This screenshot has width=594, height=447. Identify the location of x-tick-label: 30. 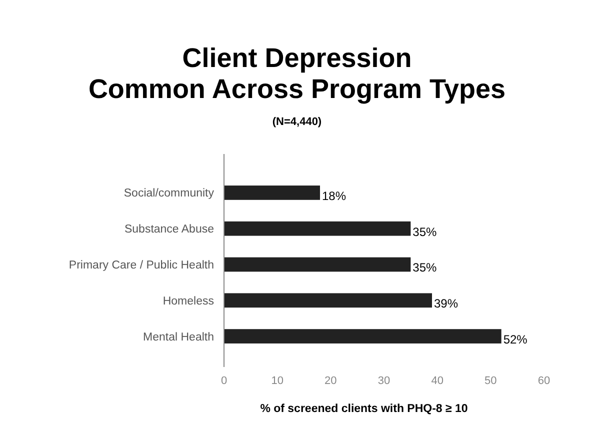
(384, 381).